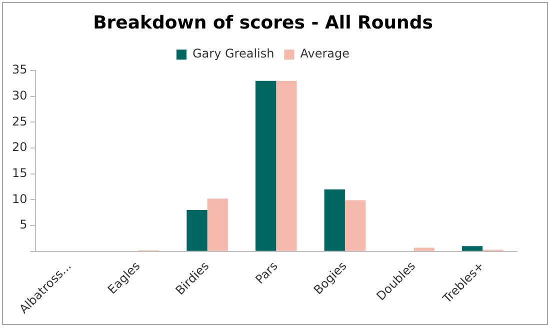 This screenshot has height=329, width=552. Describe the element at coordinates (20, 95) in the screenshot. I see `y-tick-label: 30` at that location.